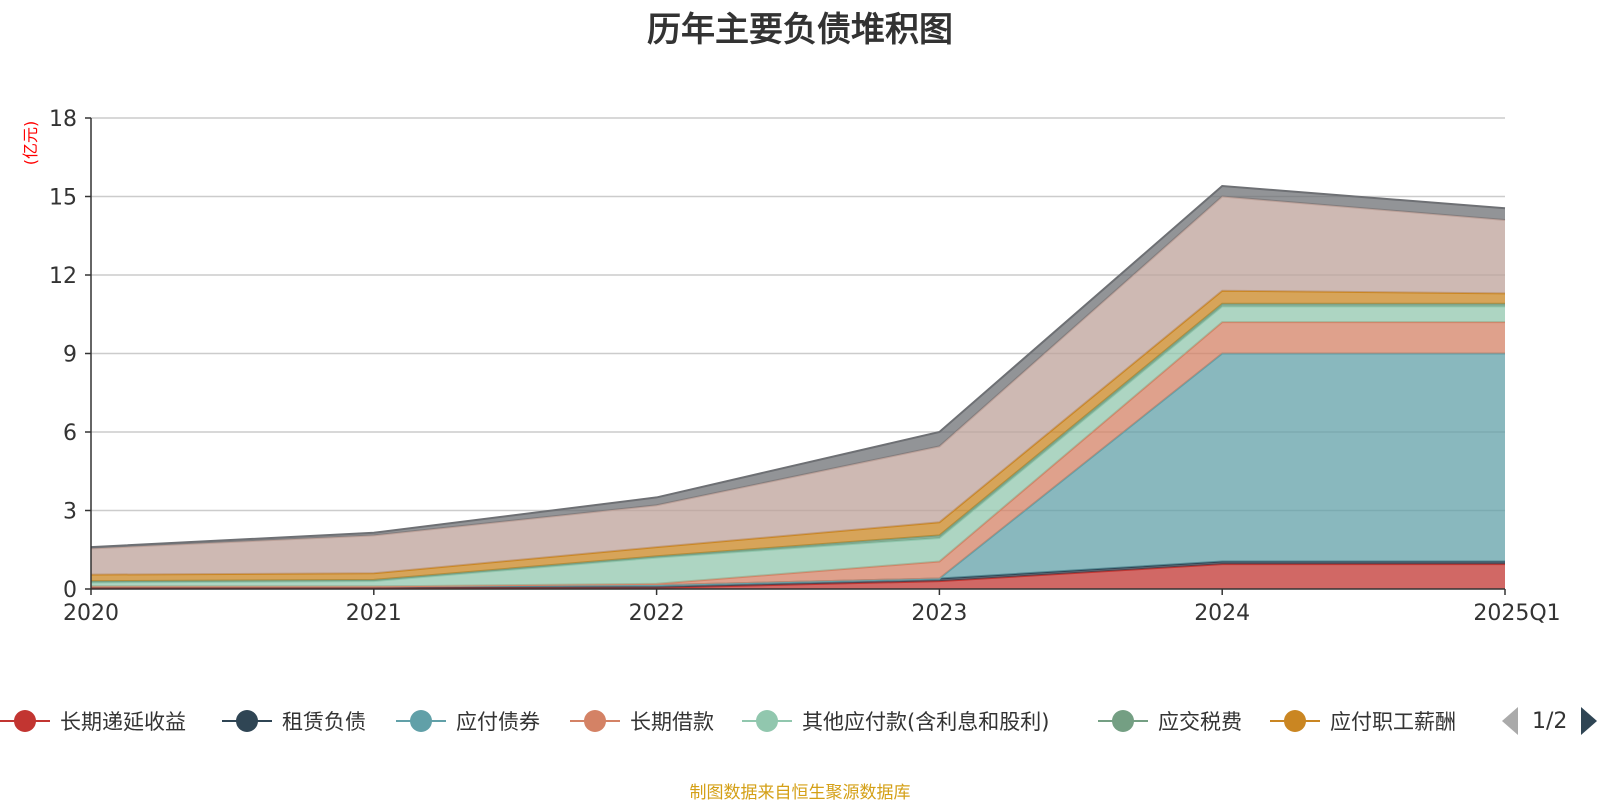 The height and width of the screenshot is (803, 1600). I want to click on y-tick-label: 9, so click(70, 355).